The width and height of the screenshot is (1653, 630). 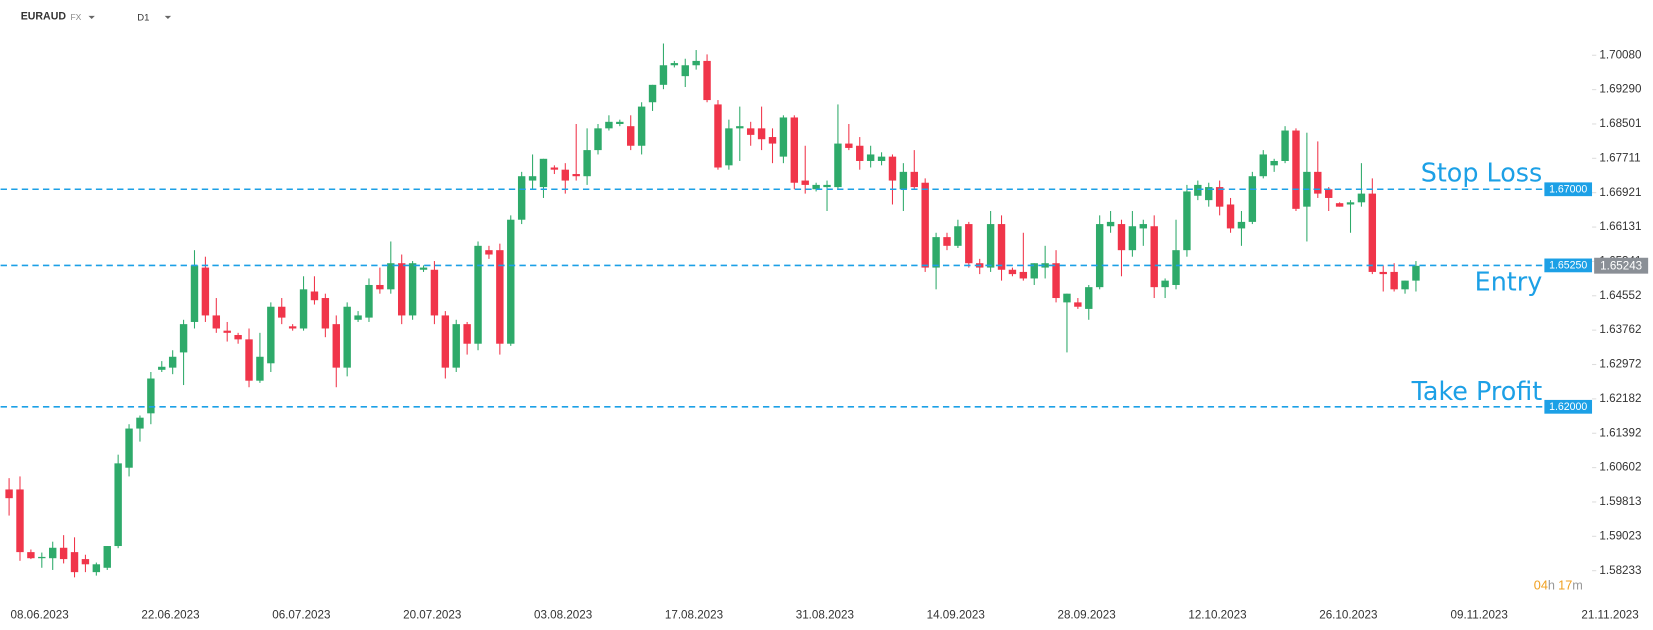 What do you see at coordinates (91, 17) in the screenshot?
I see `symbol-dropdown` at bounding box center [91, 17].